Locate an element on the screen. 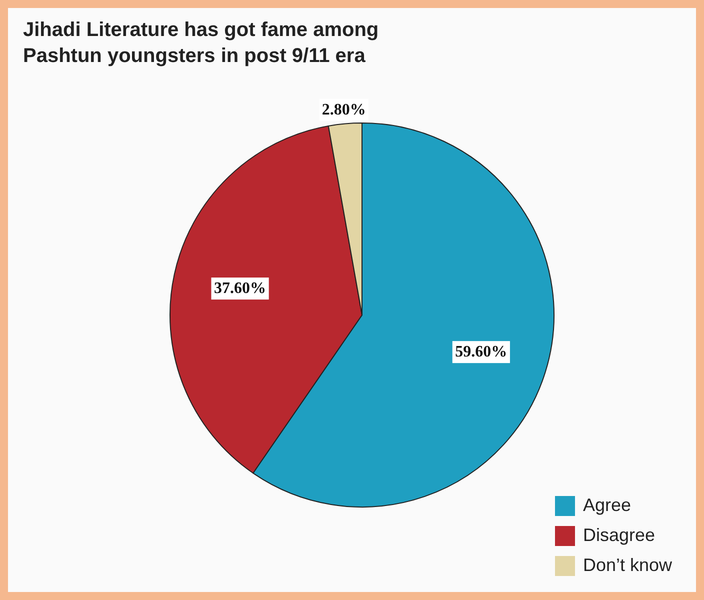 This screenshot has height=600, width=704. data-label: 37.60% is located at coordinates (240, 289).